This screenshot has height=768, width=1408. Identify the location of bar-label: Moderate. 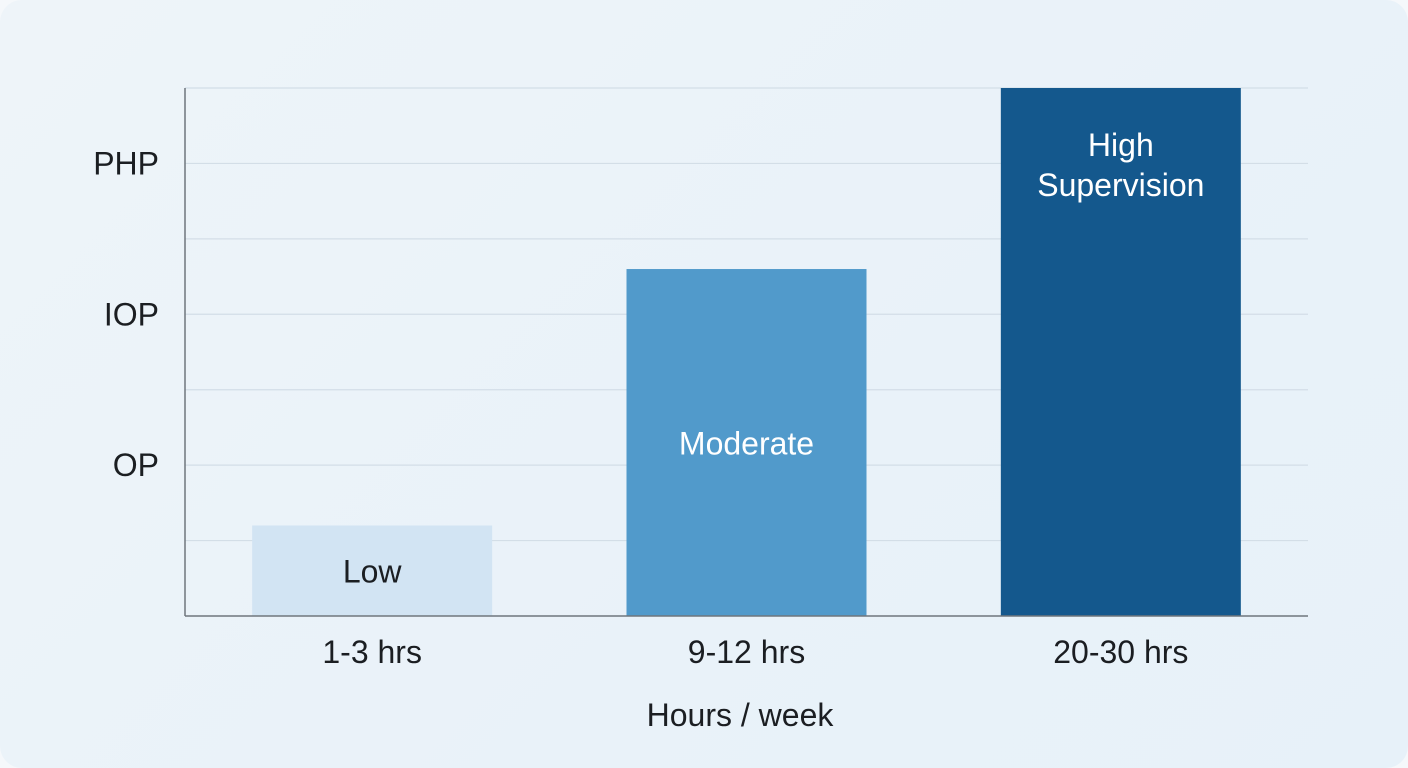
(746, 444).